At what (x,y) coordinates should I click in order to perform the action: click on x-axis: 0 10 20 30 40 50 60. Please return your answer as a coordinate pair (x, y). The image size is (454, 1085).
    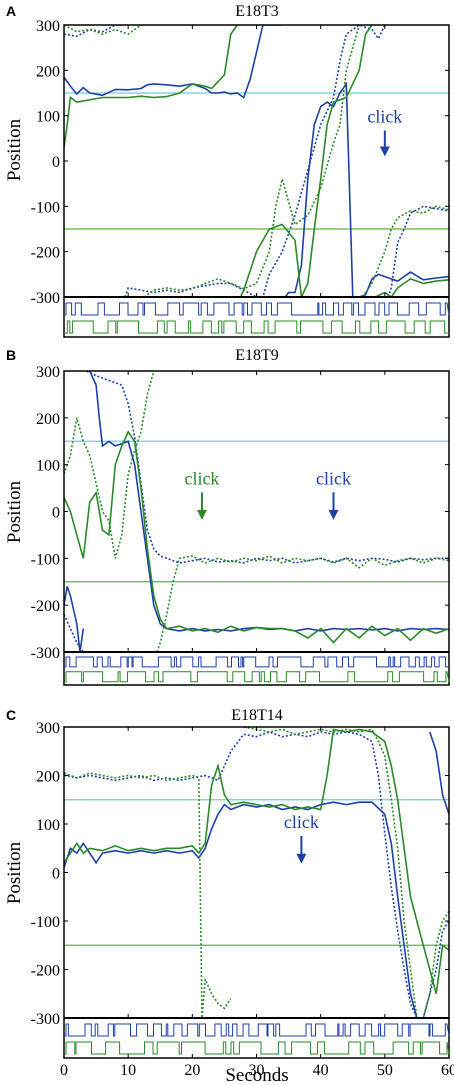
    Looking at the image, I should click on (257, 1066).